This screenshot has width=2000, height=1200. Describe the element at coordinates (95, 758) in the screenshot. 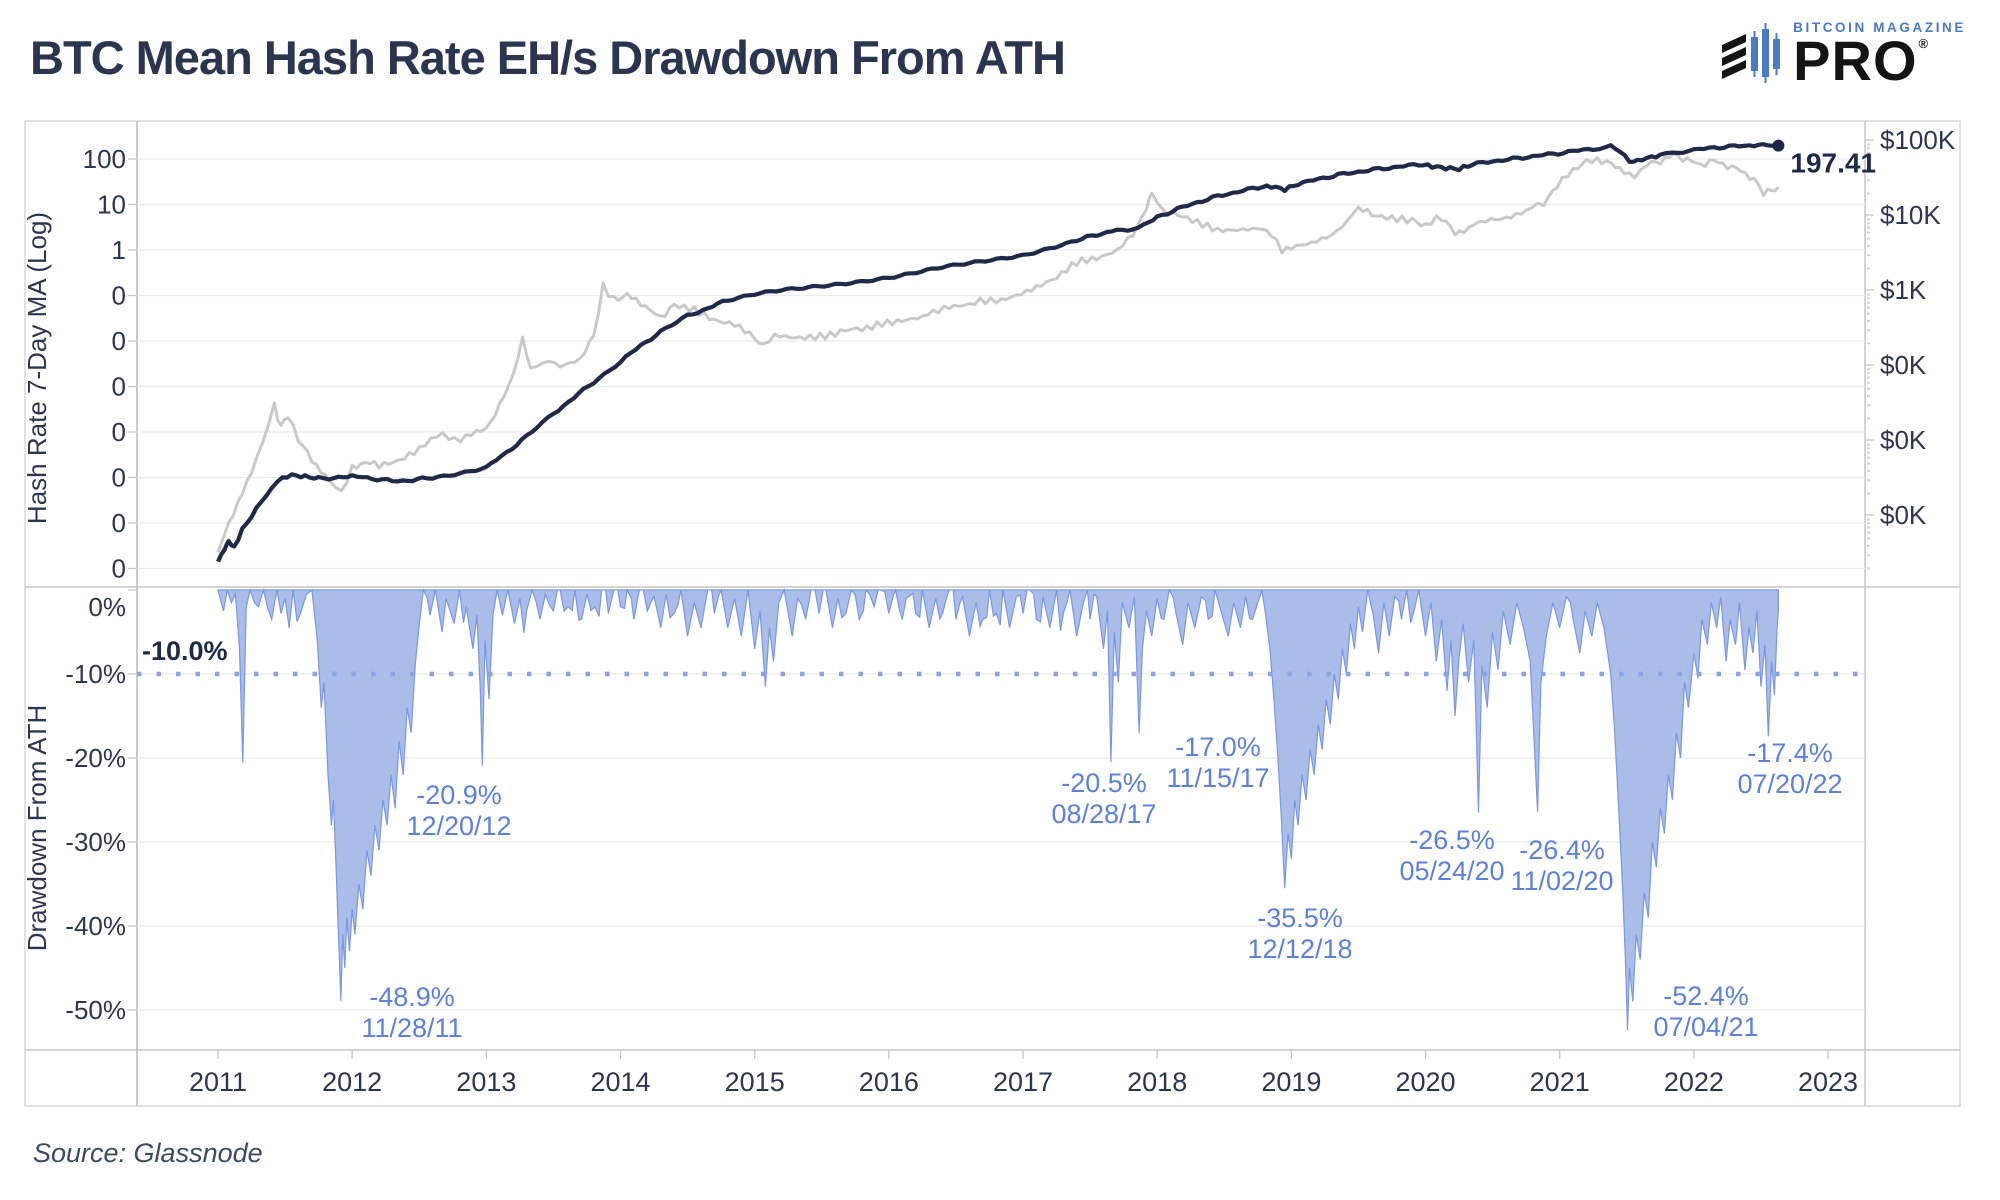

I see `drawdown-axis-tick-label: -20%` at that location.